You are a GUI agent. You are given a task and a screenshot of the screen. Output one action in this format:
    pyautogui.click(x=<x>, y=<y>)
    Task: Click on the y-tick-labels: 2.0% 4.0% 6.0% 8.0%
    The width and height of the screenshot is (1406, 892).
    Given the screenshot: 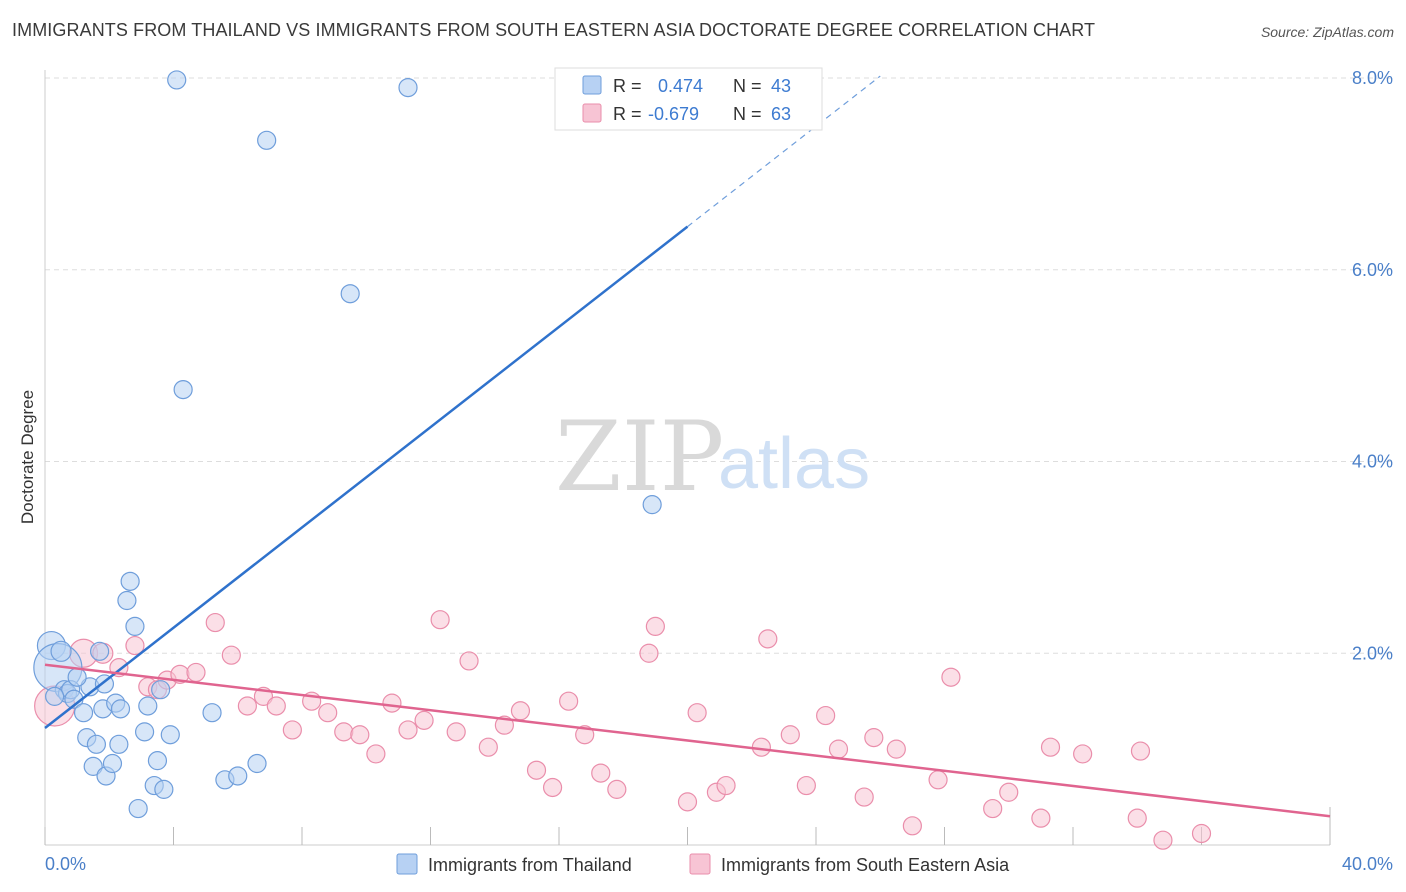 What is the action you would take?
    pyautogui.click(x=1372, y=365)
    